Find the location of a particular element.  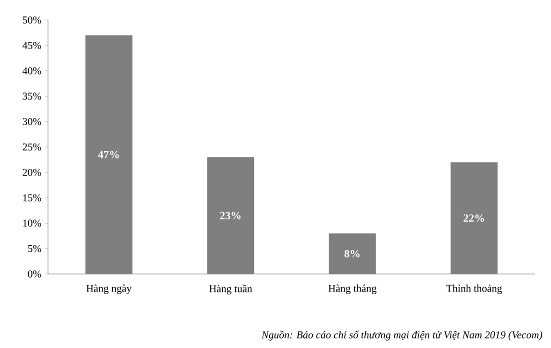

y-tick-label: 0% is located at coordinates (35, 274).